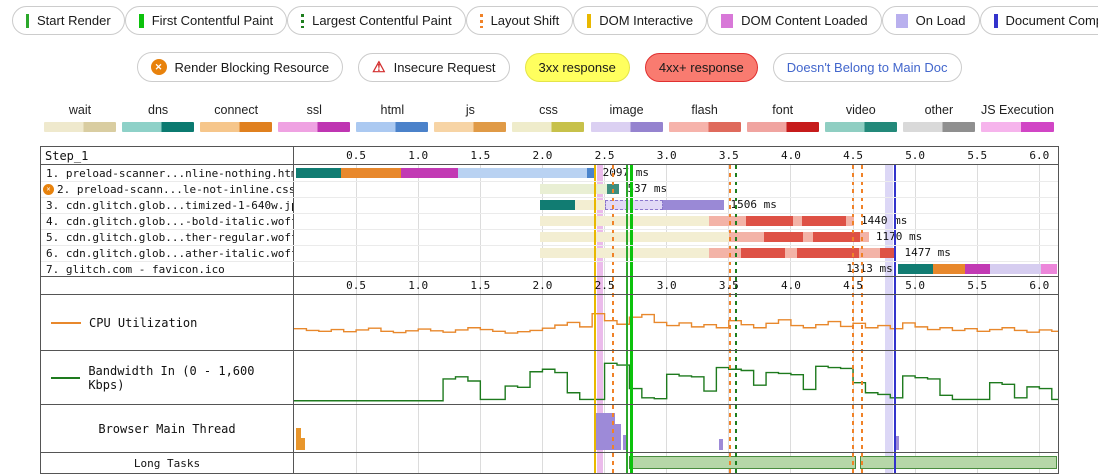 The height and width of the screenshot is (476, 1098). I want to click on request-2-segment-css_light, so click(573, 189).